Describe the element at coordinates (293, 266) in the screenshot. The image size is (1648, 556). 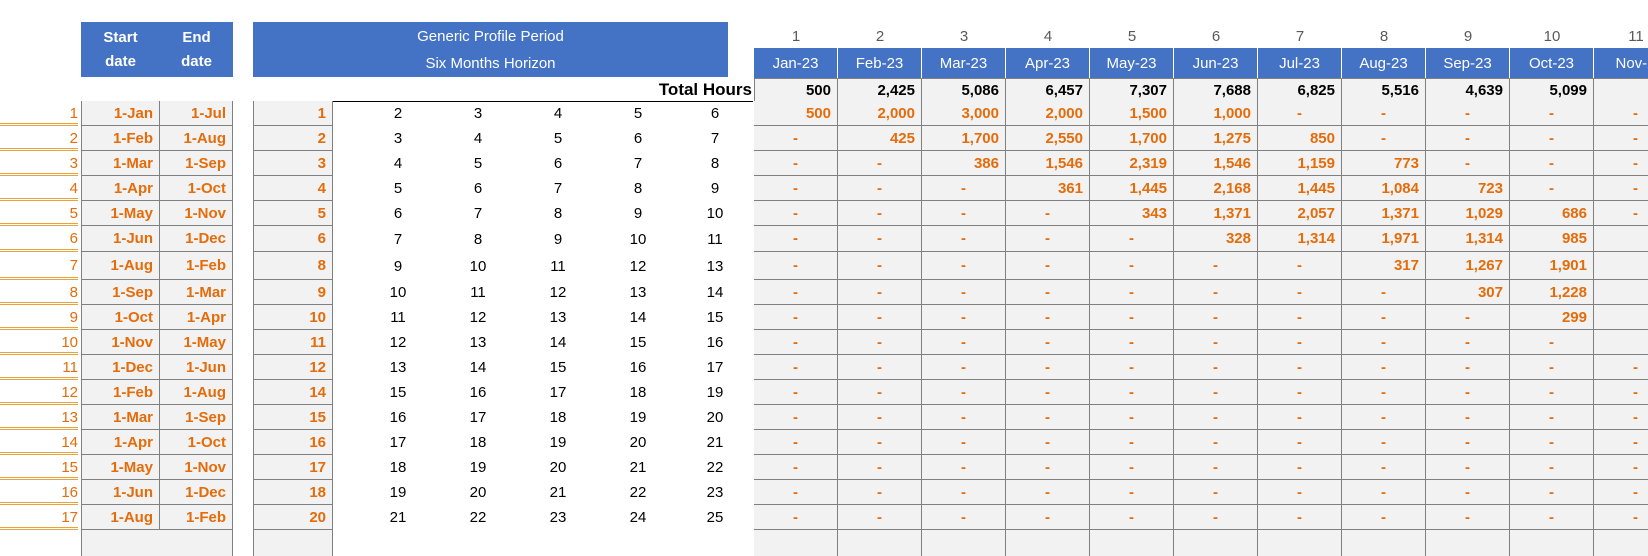
I see `period-start-cell: 8` at that location.